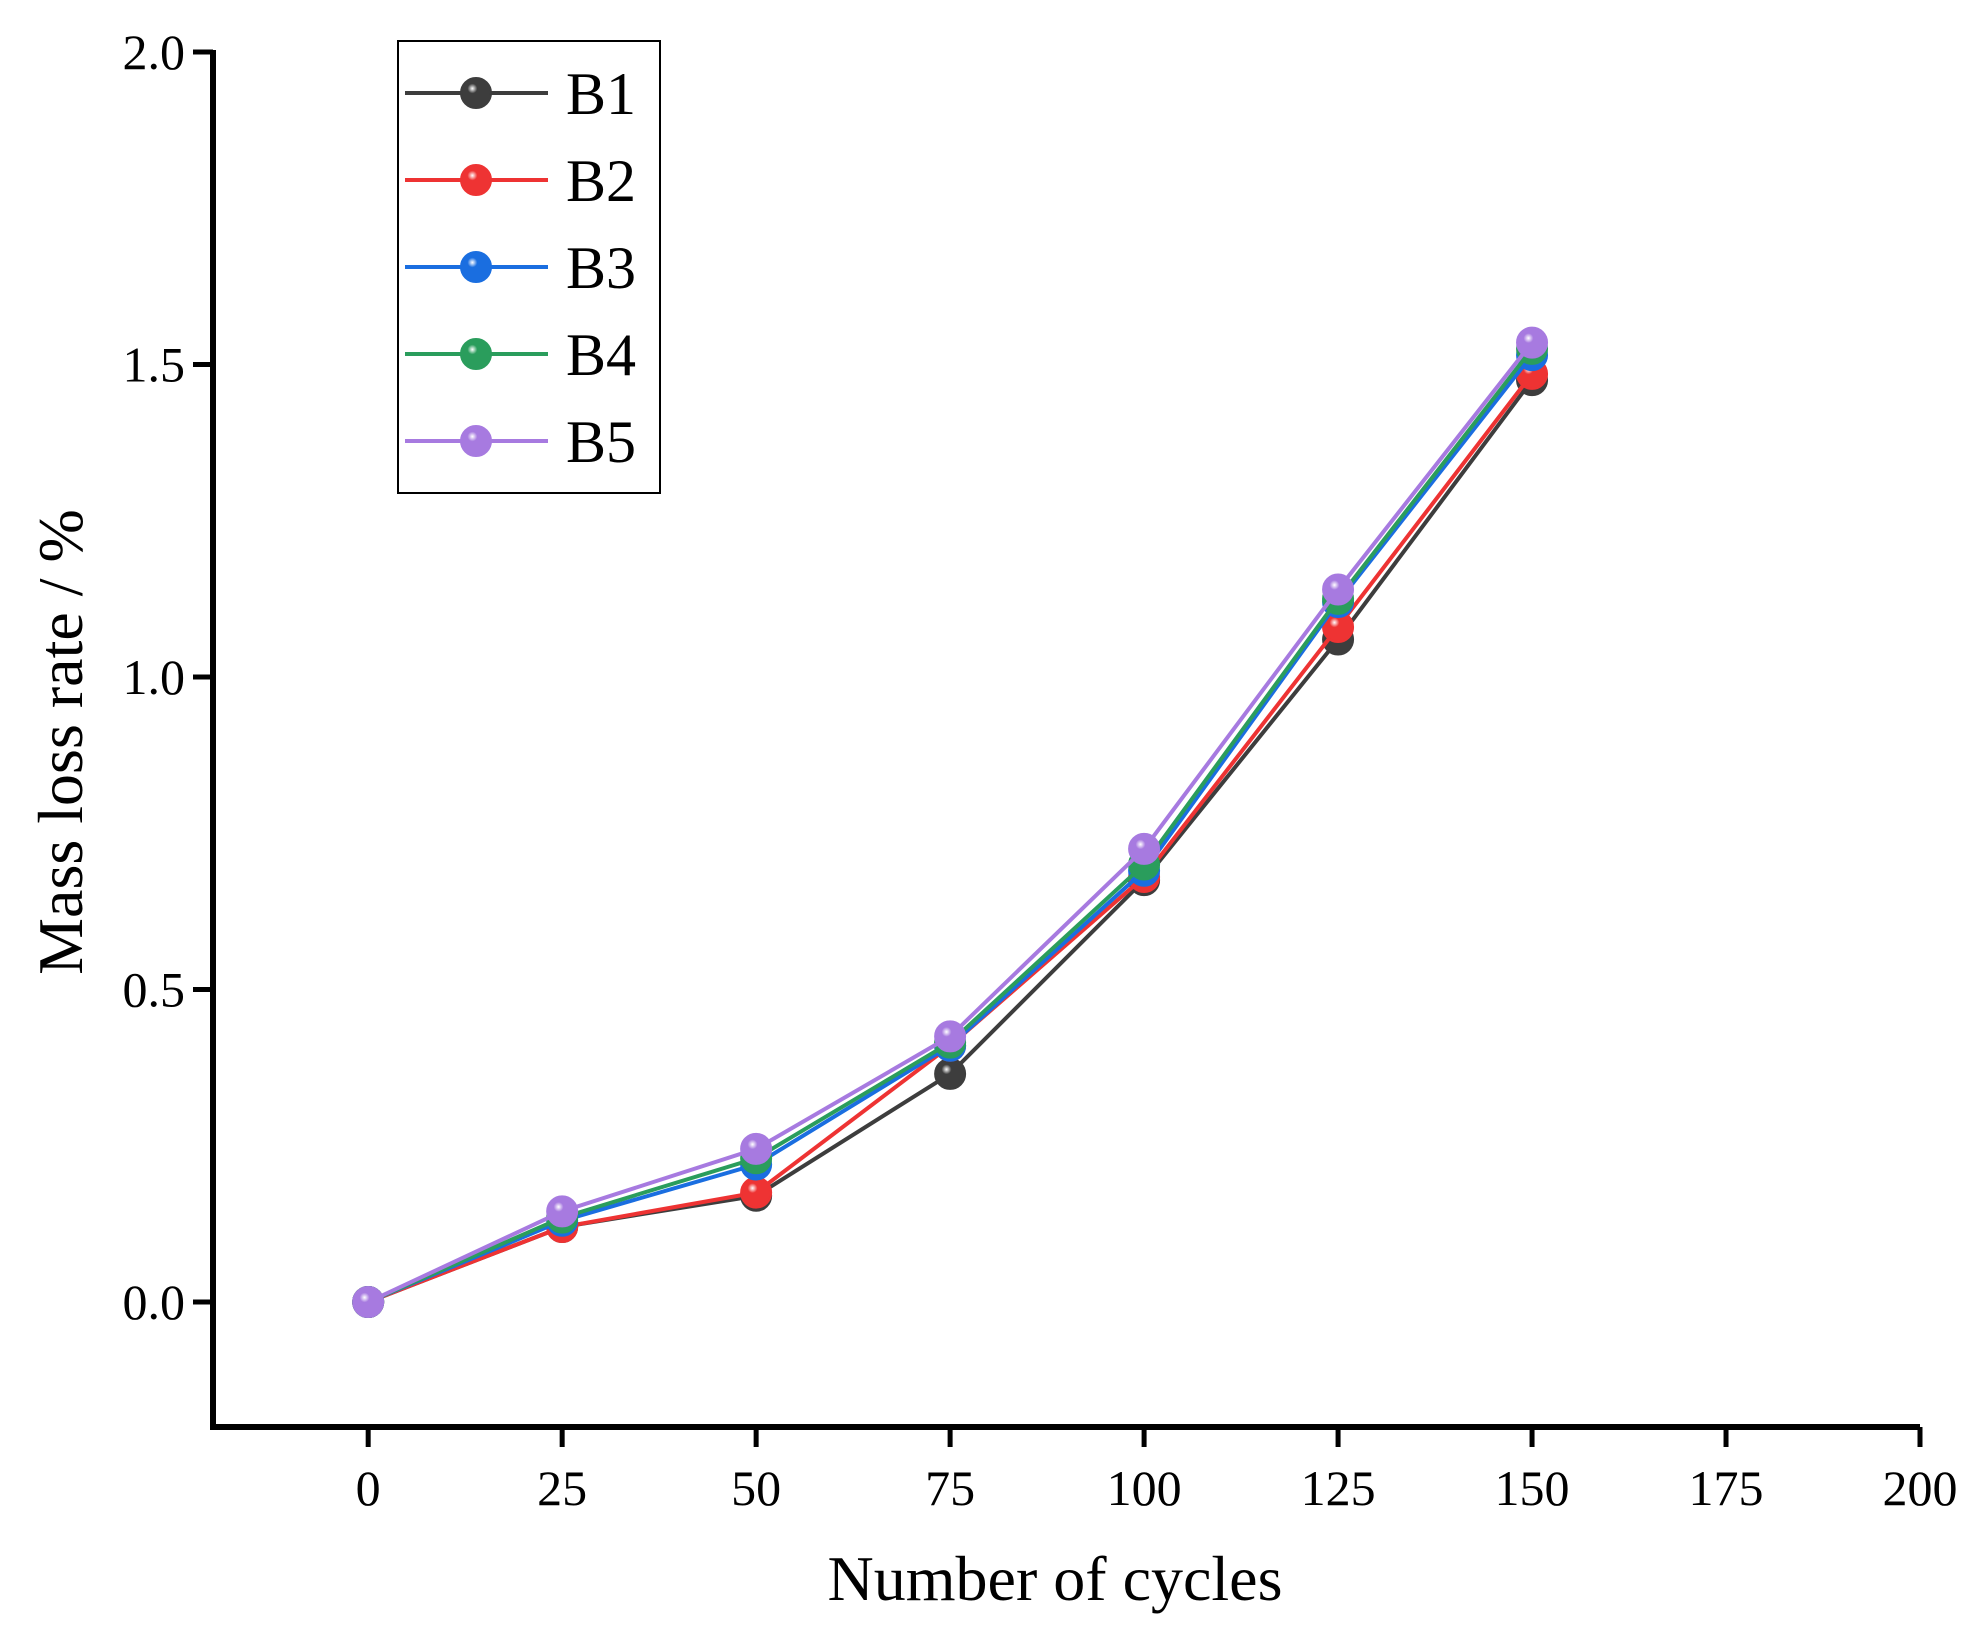  I want to click on x-tick-label: 0, so click(368, 1488).